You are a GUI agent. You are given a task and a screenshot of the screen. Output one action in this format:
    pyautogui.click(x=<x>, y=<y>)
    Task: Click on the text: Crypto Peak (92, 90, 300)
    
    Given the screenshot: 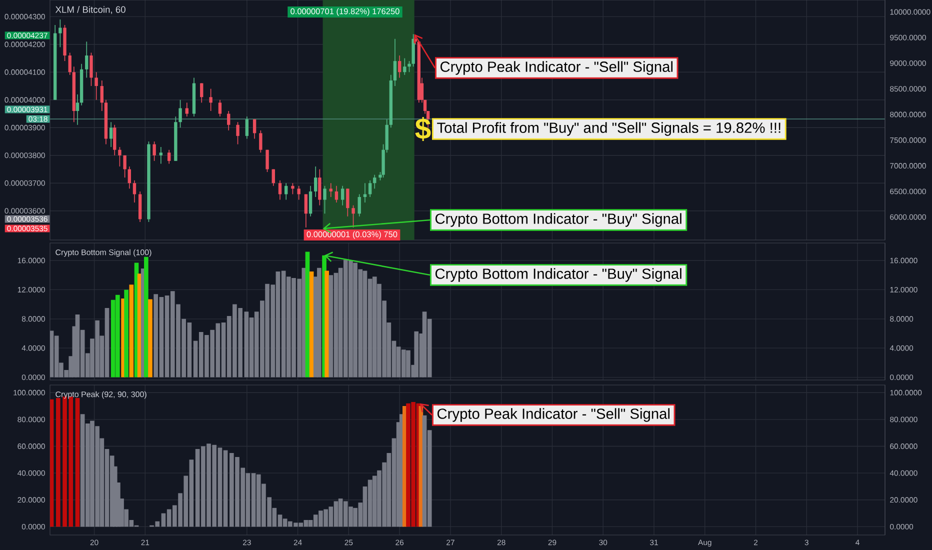 What is the action you would take?
    pyautogui.click(x=101, y=395)
    